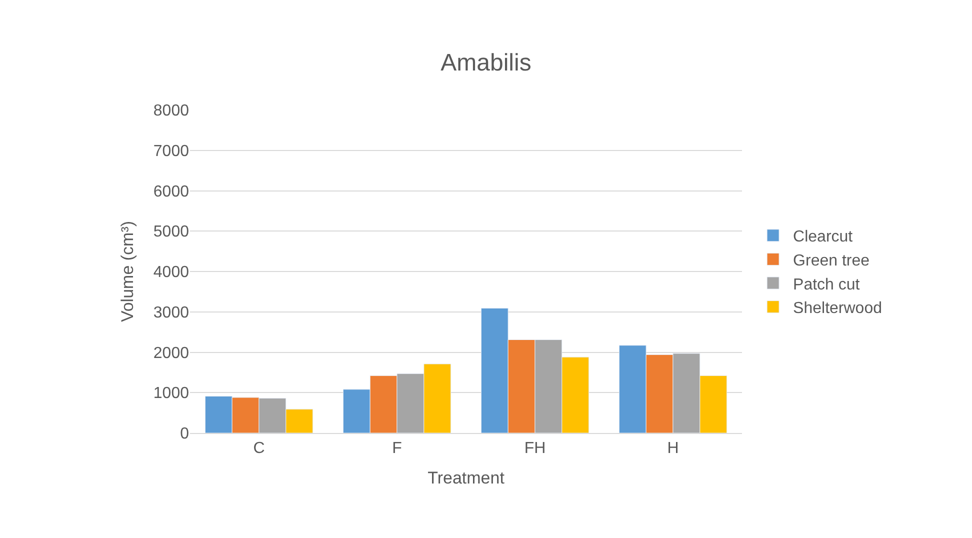 Image resolution: width=972 pixels, height=538 pixels. Describe the element at coordinates (466, 478) in the screenshot. I see `x-axis-title: Treatment` at that location.